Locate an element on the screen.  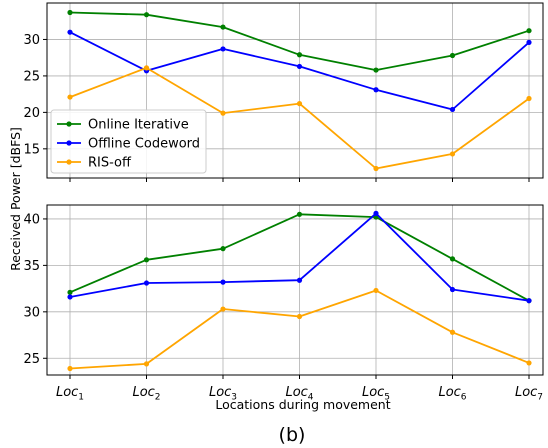
x-tick-label: Loc2 is located at coordinates (146, 394).